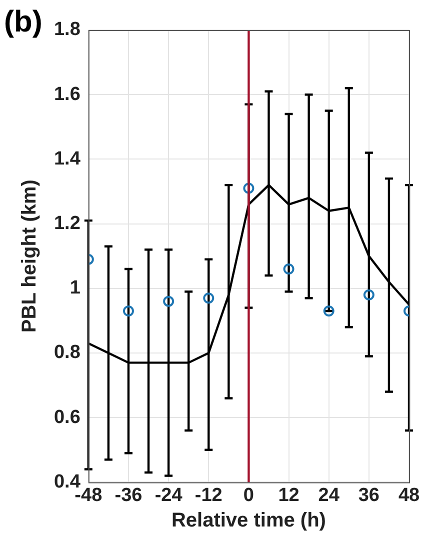  What do you see at coordinates (248, 495) in the screenshot?
I see `x-tick-label: 0` at bounding box center [248, 495].